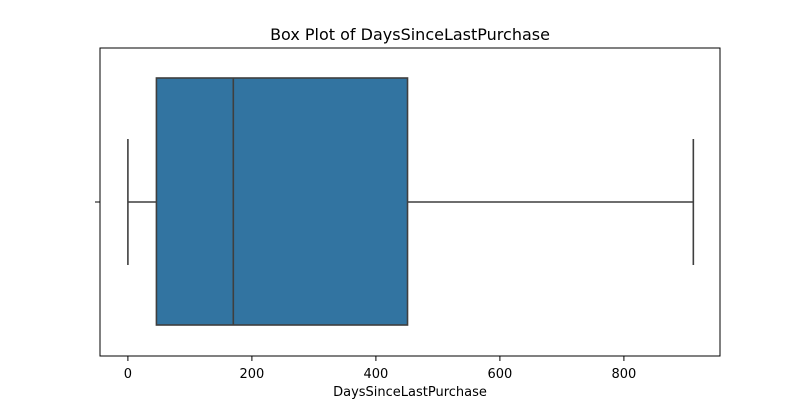 The height and width of the screenshot is (400, 800). Describe the element at coordinates (375, 374) in the screenshot. I see `x-tick-label: 400` at that location.